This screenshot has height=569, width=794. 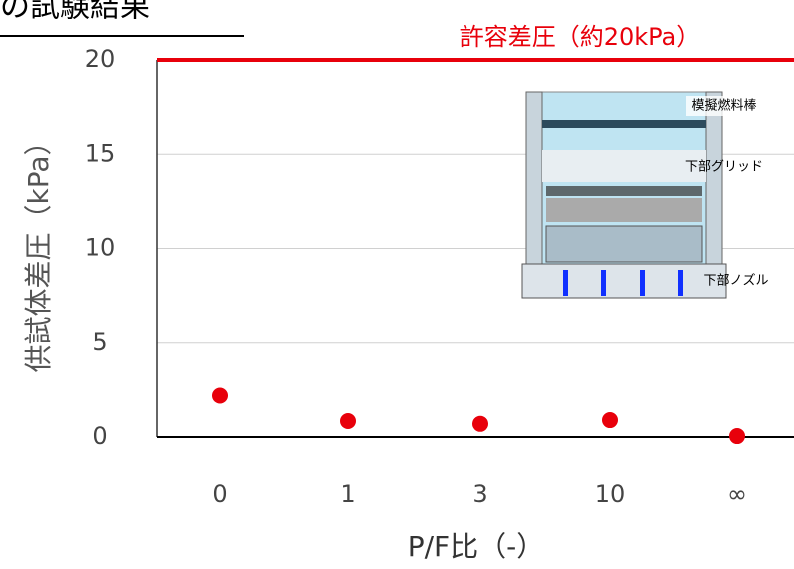 What do you see at coordinates (100, 153) in the screenshot?
I see `y-tick-label: 15` at bounding box center [100, 153].